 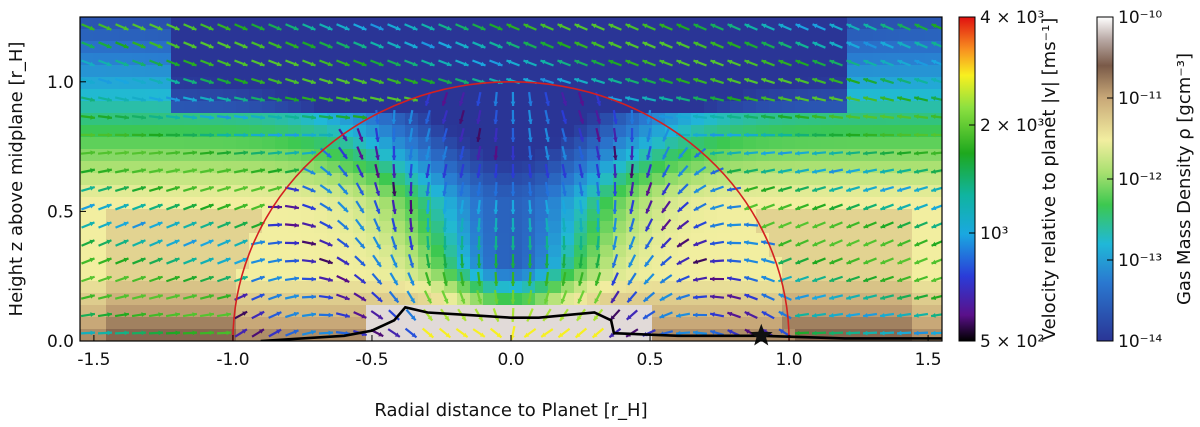 I want to click on x-tick-label: -0.5, so click(x=371, y=360).